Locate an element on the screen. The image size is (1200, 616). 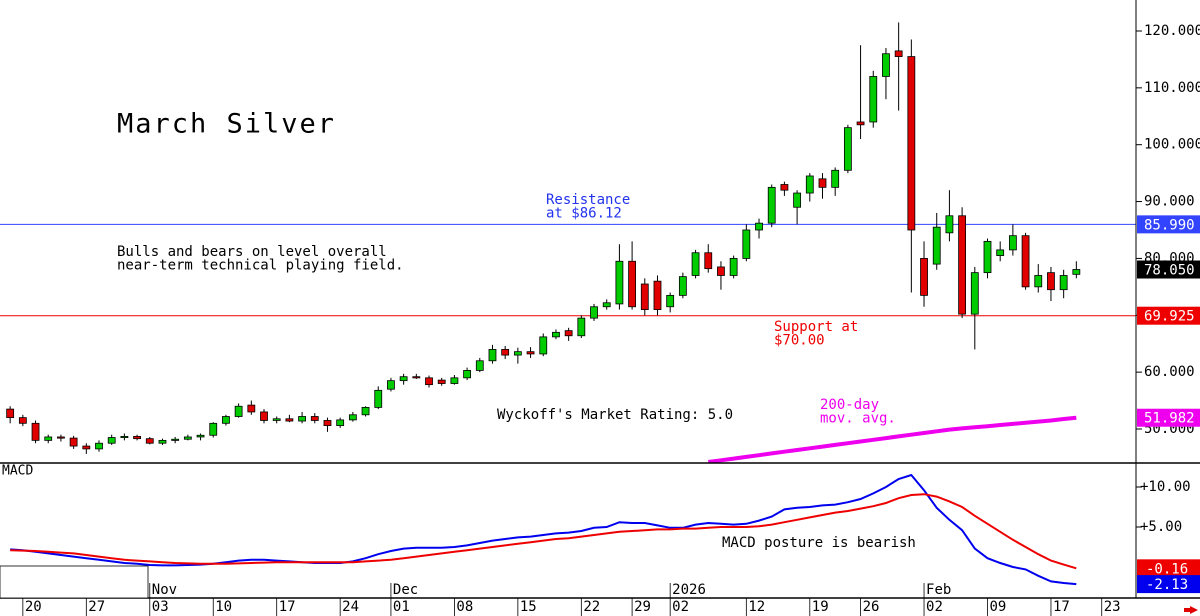
price-tag-label: 51.982 is located at coordinates (1169, 419).